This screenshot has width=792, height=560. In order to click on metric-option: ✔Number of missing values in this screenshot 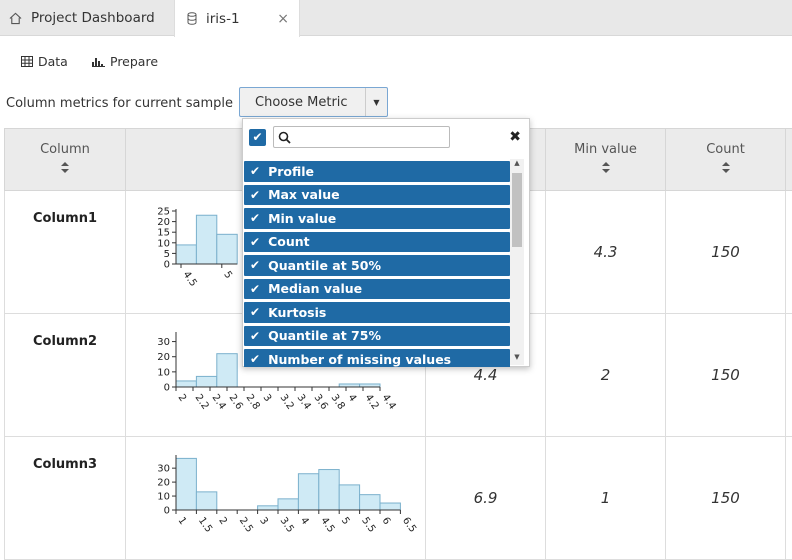, I will do `click(377, 358)`.